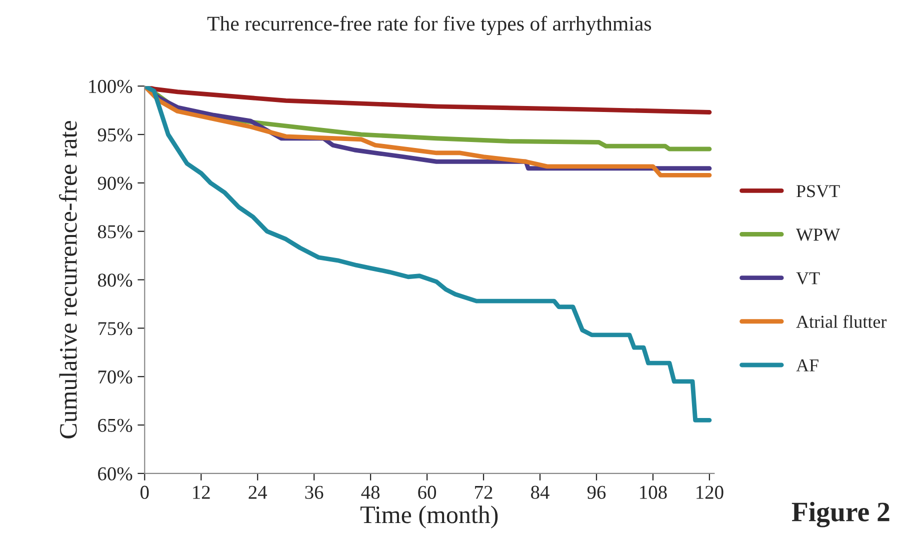 This screenshot has height=538, width=904. Describe the element at coordinates (653, 492) in the screenshot. I see `x-tick-label: 108` at that location.